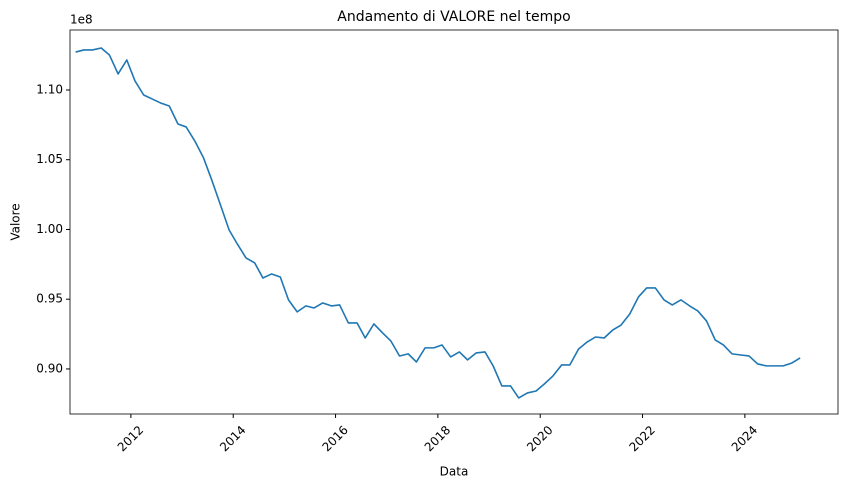 The image size is (855, 491). I want to click on y-tick-label: 0.90, so click(49, 368).